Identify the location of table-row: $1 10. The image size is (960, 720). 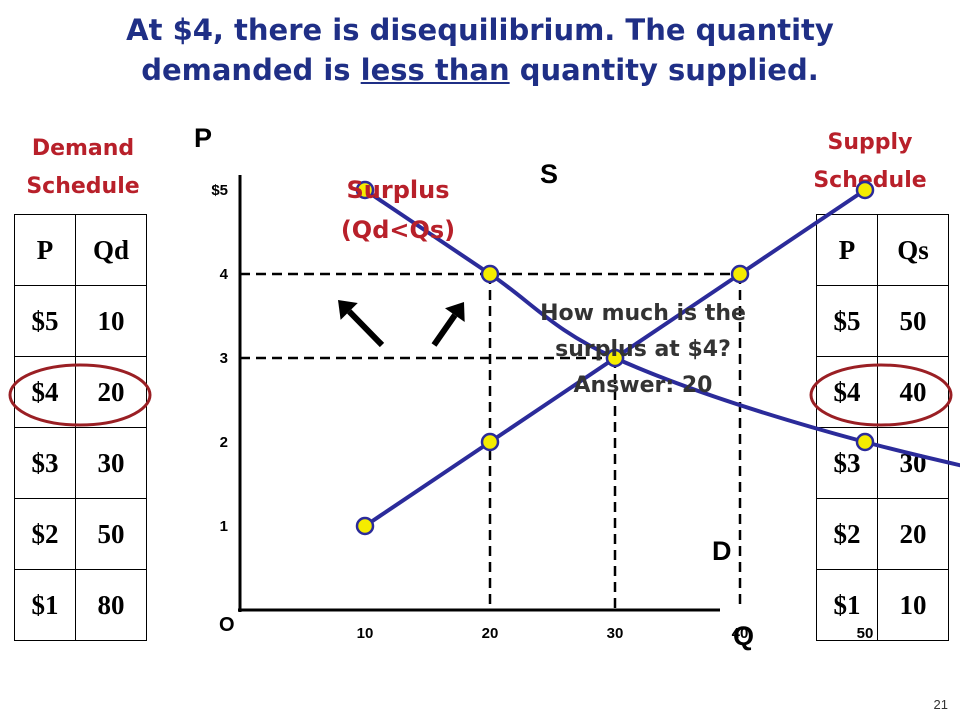
(882, 605).